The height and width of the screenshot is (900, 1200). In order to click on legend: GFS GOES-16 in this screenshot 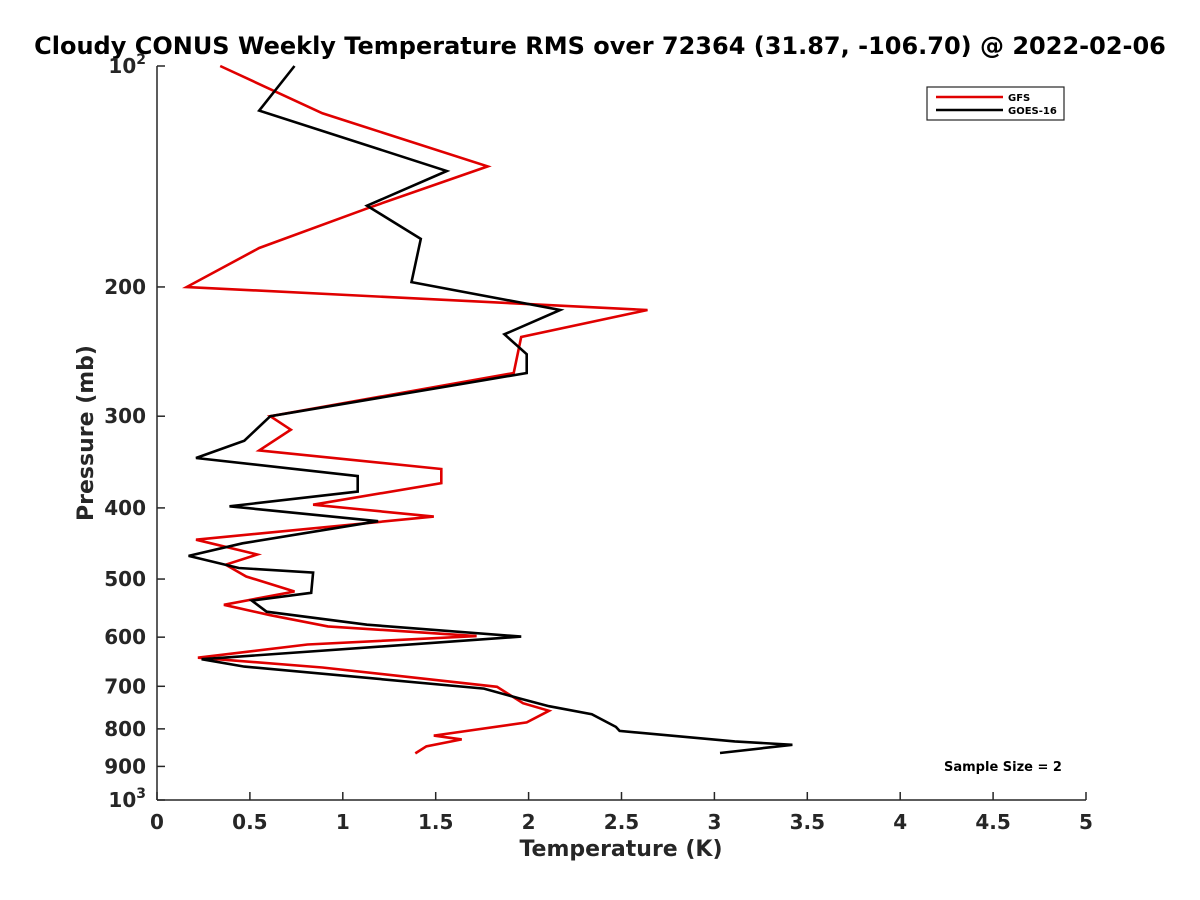, I will do `click(995, 103)`.